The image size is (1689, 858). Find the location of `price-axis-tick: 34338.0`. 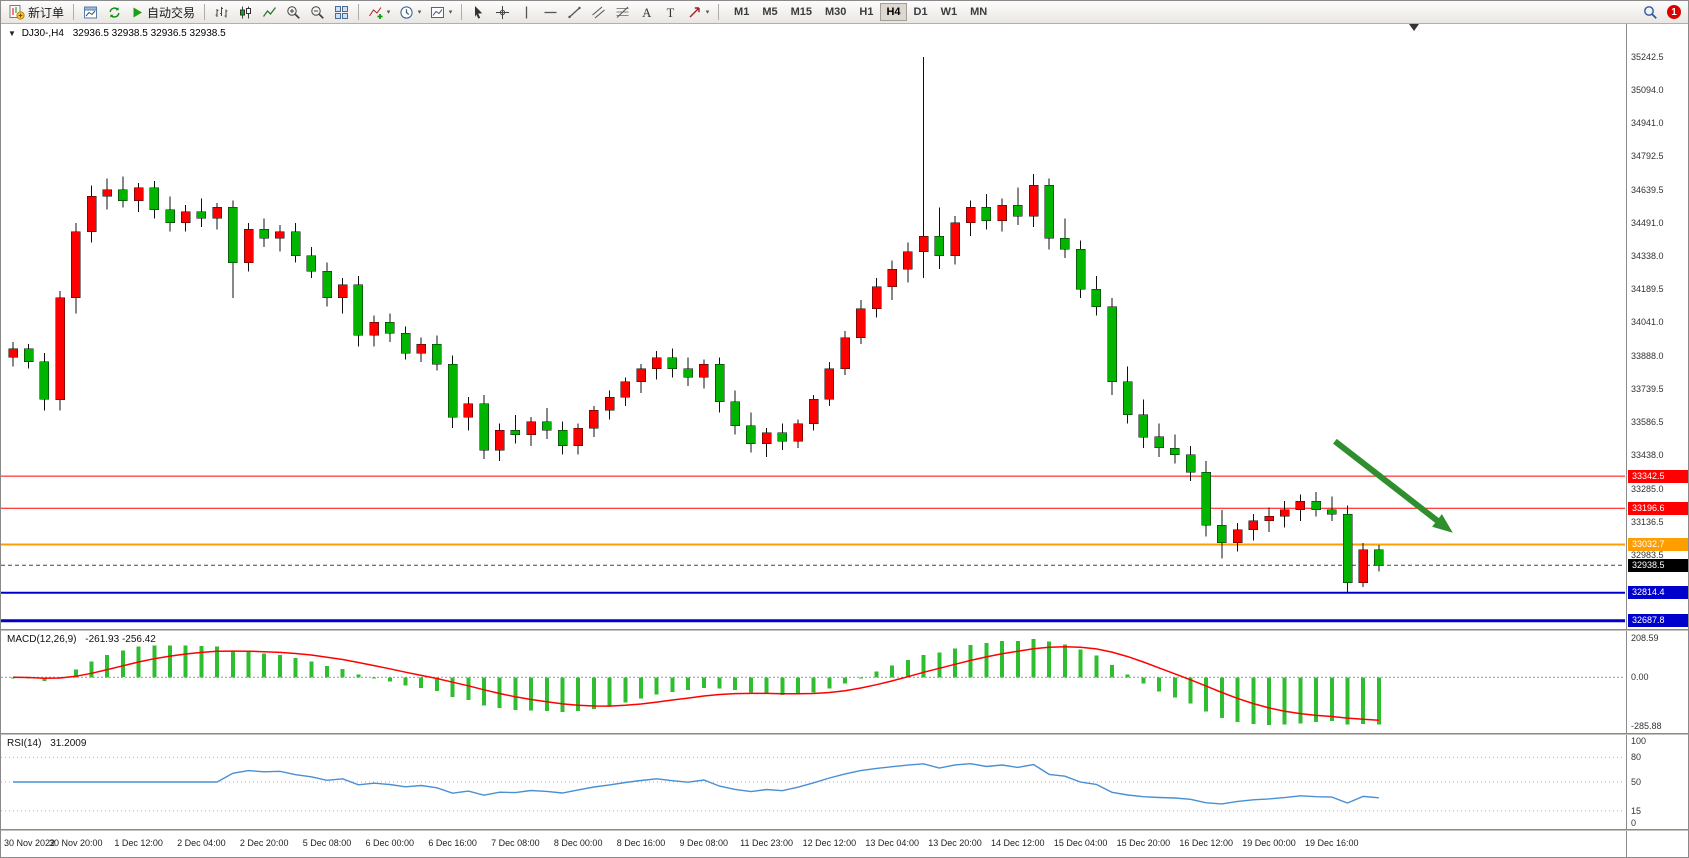

price-axis-tick: 34338.0 is located at coordinates (1647, 256).